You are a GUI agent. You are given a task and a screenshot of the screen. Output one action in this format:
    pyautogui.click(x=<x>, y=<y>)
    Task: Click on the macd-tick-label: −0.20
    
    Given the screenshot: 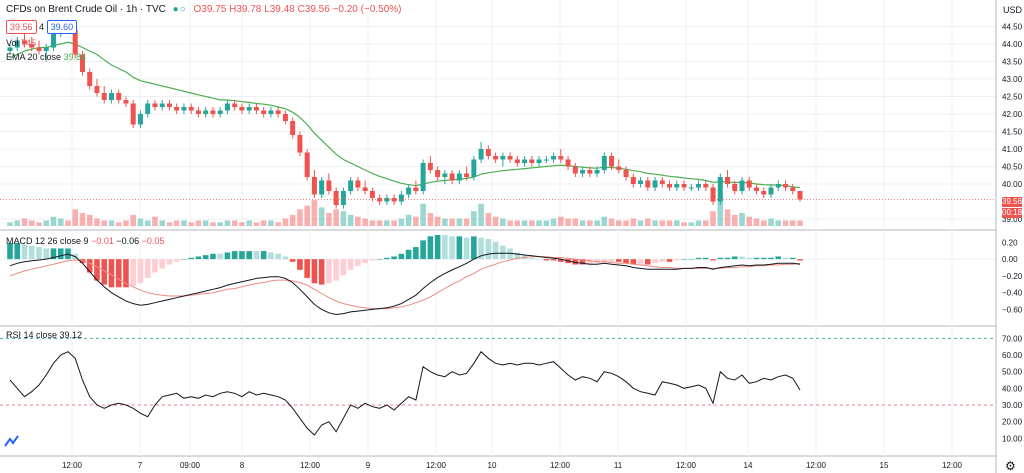 What is the action you would take?
    pyautogui.click(x=1012, y=276)
    